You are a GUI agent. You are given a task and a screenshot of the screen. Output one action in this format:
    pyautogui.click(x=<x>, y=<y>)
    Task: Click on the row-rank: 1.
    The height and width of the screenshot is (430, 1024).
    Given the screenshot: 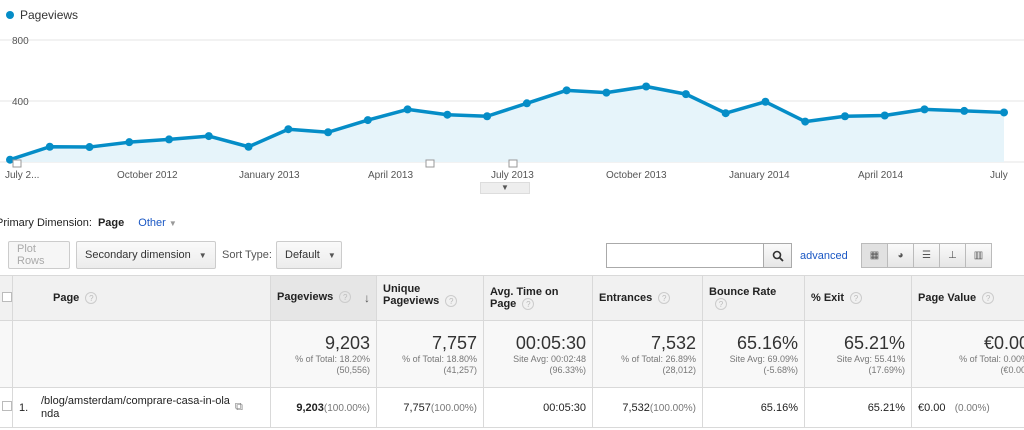 What is the action you would take?
    pyautogui.click(x=24, y=407)
    